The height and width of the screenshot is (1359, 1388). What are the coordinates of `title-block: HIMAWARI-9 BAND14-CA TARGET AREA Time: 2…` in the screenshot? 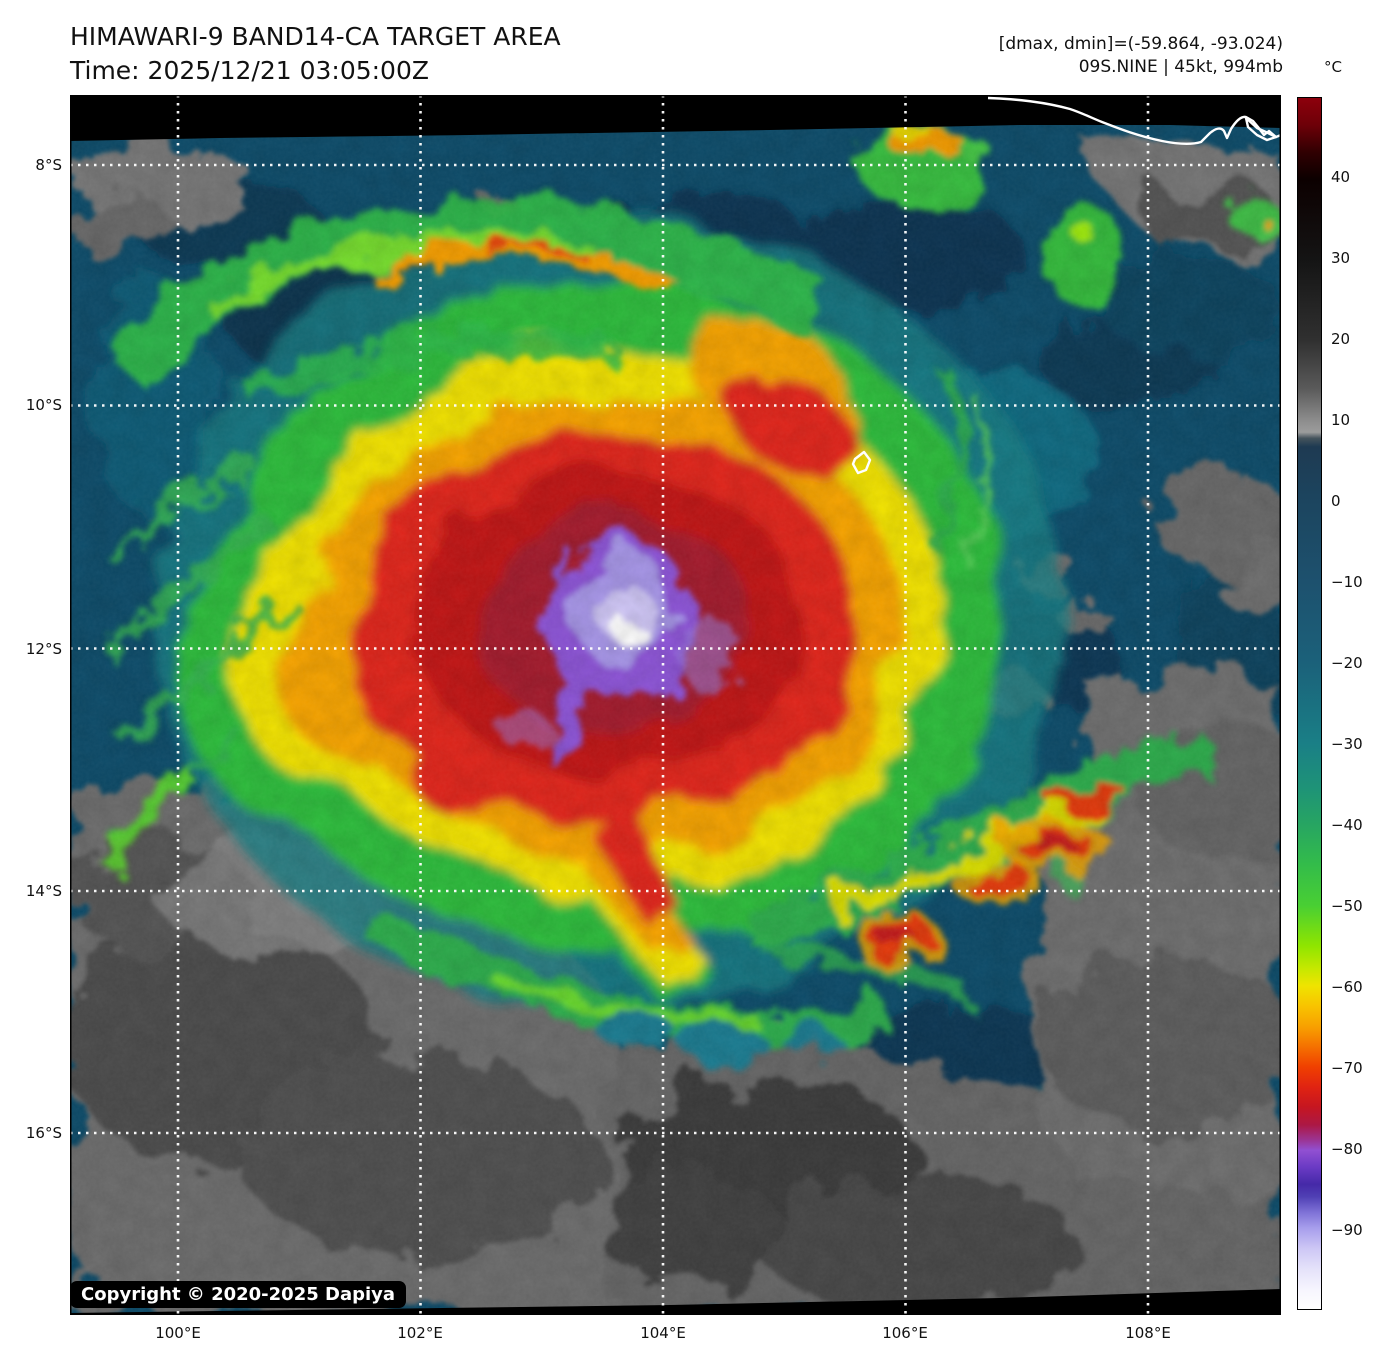 It's located at (315, 54).